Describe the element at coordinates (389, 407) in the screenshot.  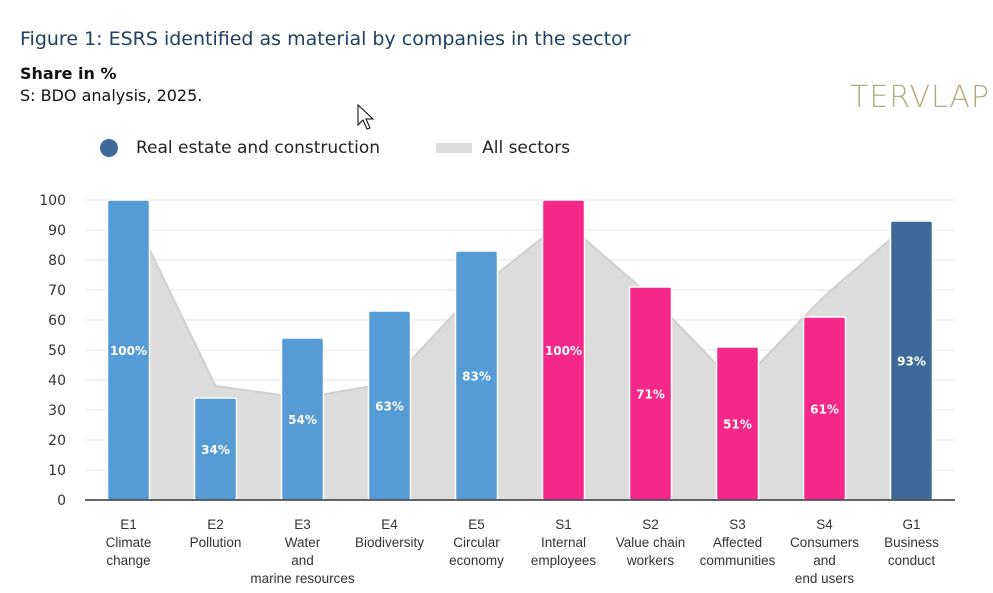
I see `bar-data-label: 63%` at that location.